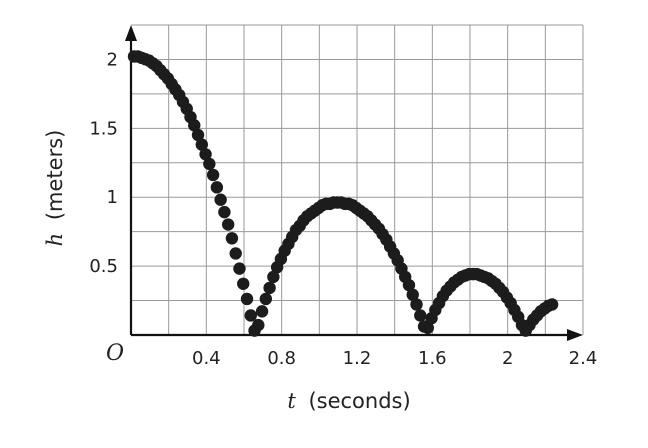 Image resolution: width=648 pixels, height=448 pixels. Describe the element at coordinates (583, 358) in the screenshot. I see `x-tick-label: 2.4` at that location.